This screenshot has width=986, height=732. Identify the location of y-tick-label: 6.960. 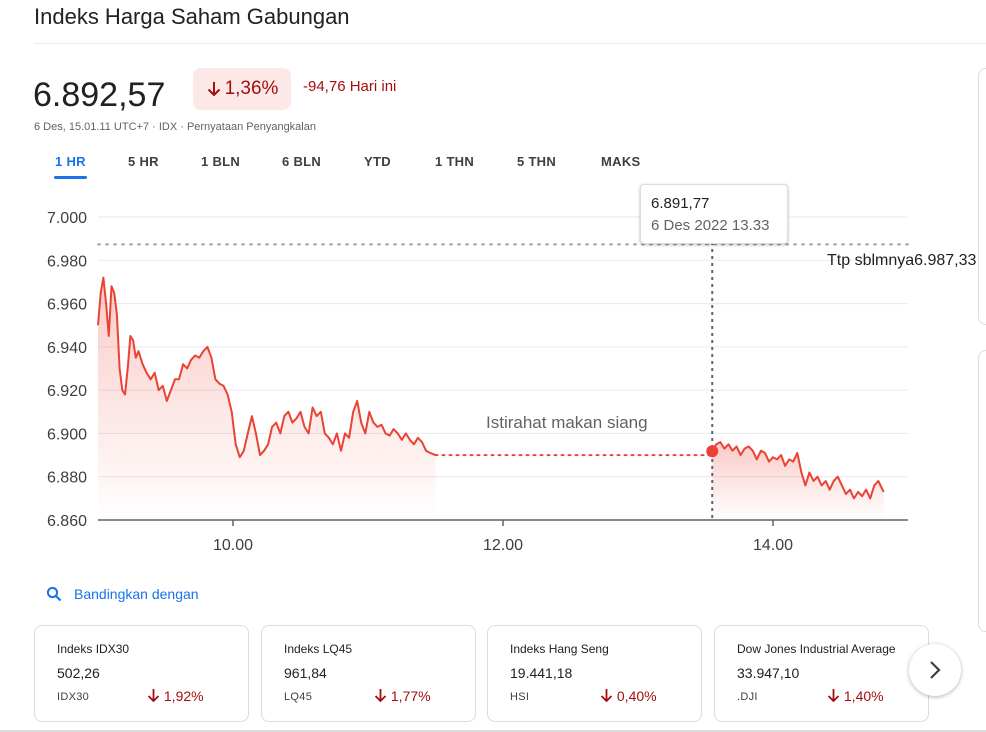
(67, 305).